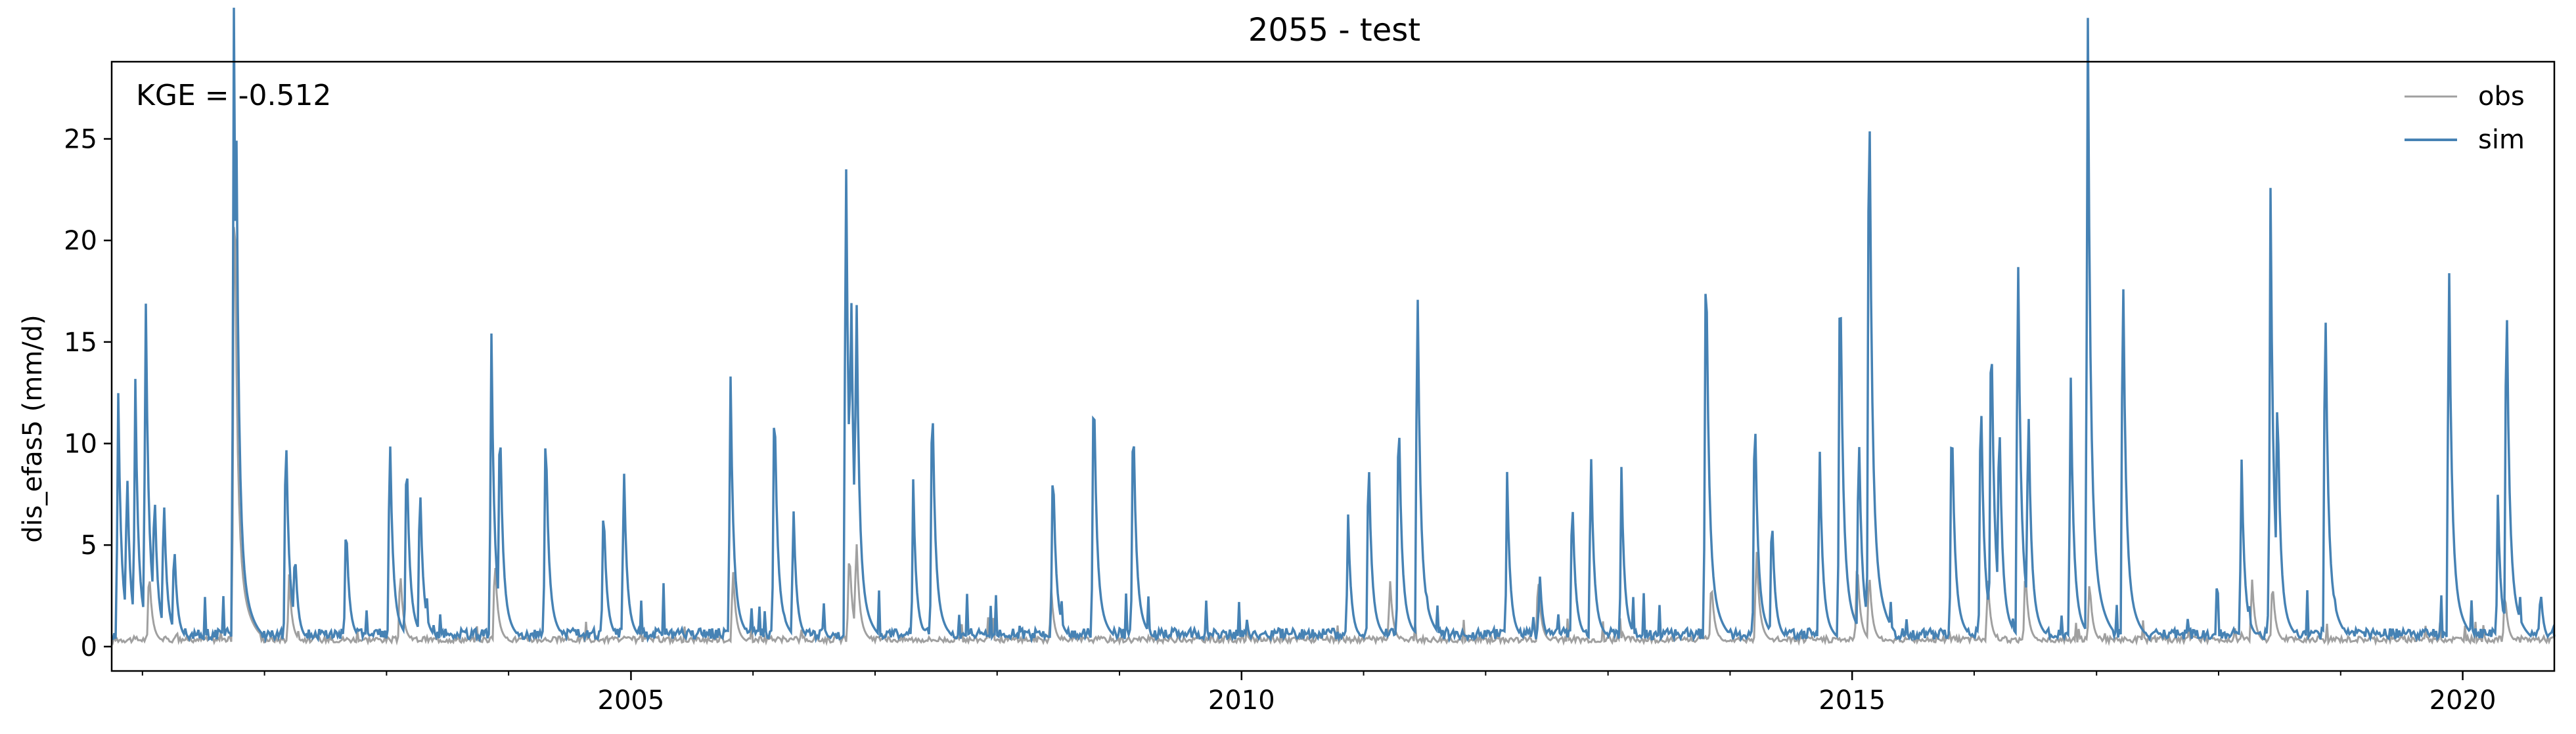  I want to click on x-tick-label: 2010, so click(1241, 700).